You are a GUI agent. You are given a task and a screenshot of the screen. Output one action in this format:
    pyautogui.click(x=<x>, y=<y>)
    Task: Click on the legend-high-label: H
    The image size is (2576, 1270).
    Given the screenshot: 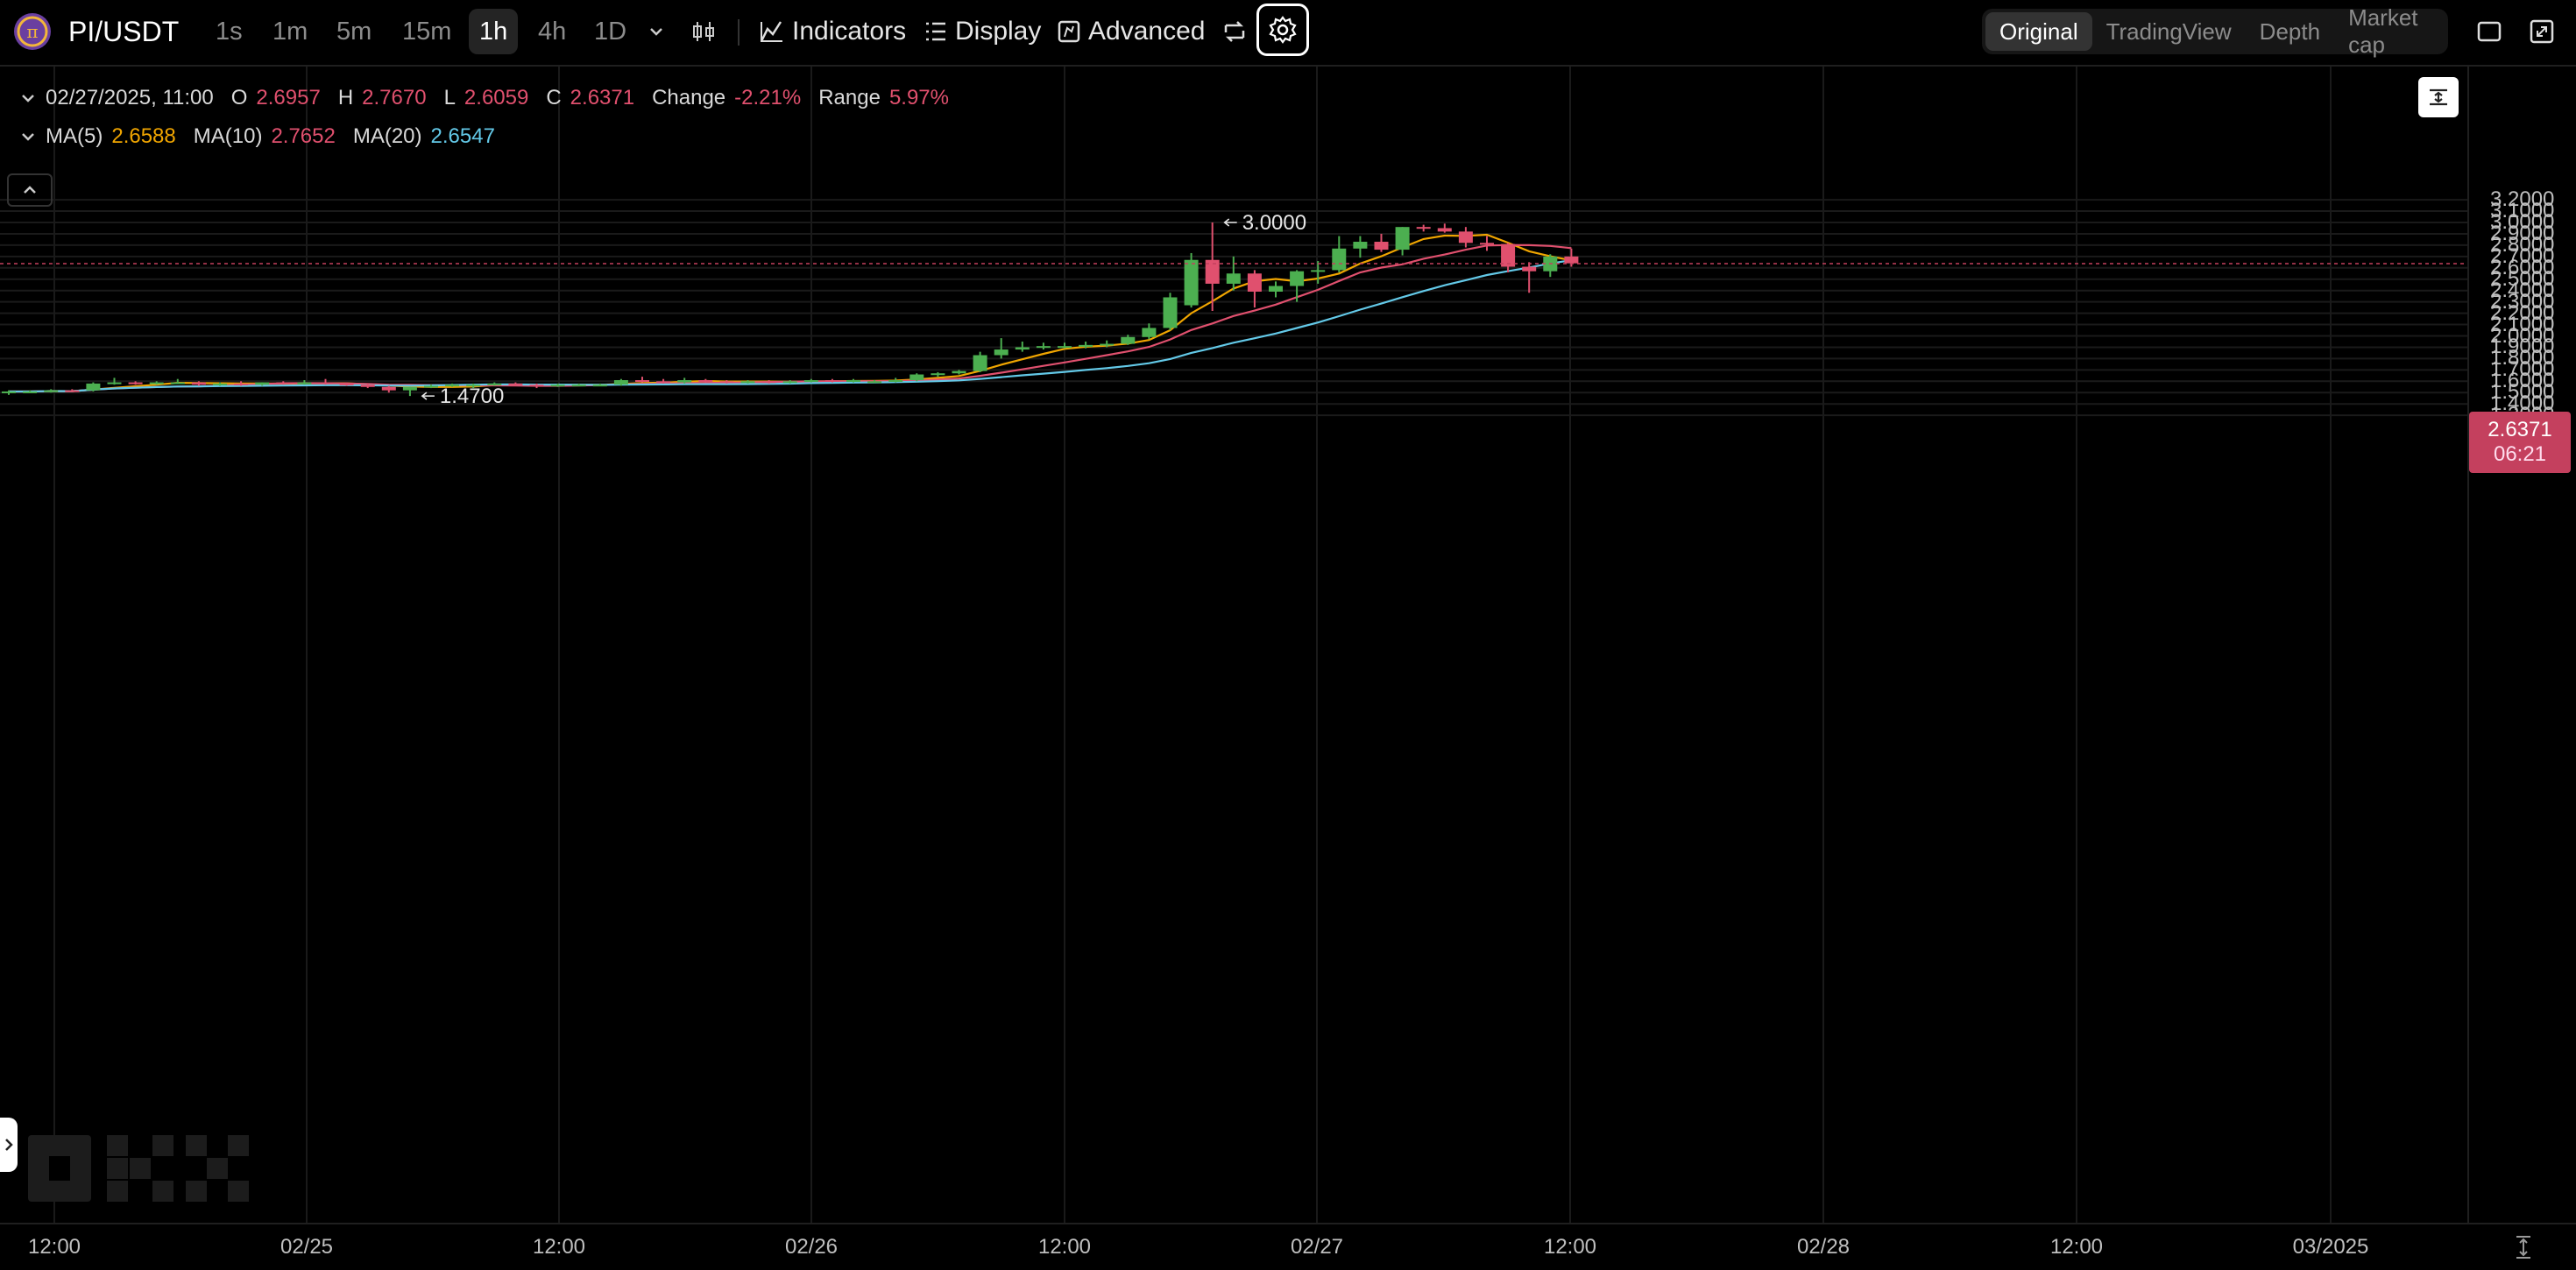 What is the action you would take?
    pyautogui.click(x=345, y=97)
    